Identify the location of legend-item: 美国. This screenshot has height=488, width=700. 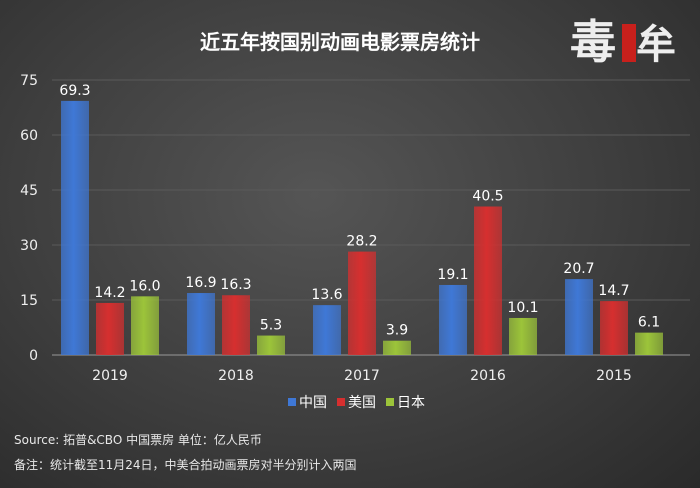
(356, 402).